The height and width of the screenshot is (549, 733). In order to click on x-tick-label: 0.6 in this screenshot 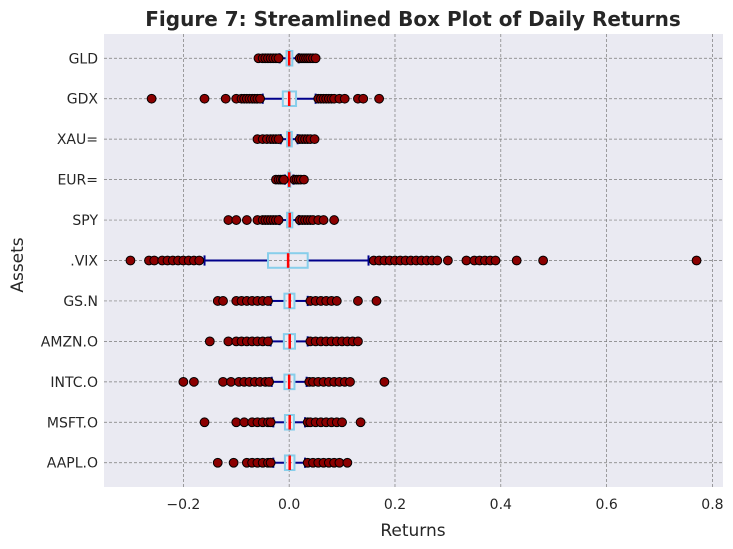, I will do `click(606, 505)`.